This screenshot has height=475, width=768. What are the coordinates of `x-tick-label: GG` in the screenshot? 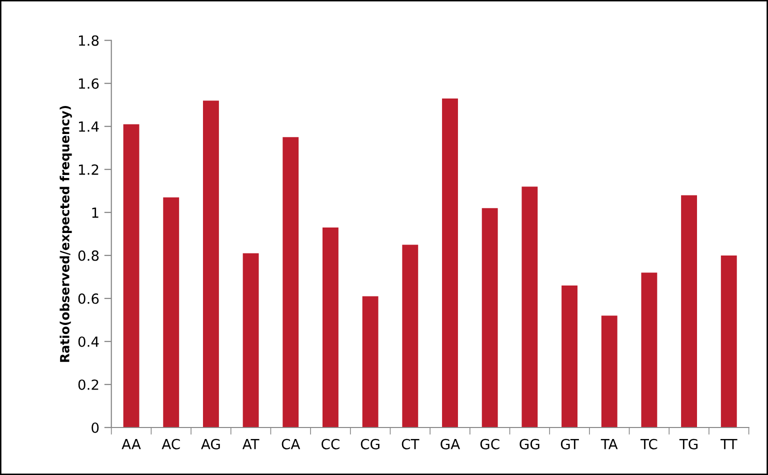 It's located at (530, 444).